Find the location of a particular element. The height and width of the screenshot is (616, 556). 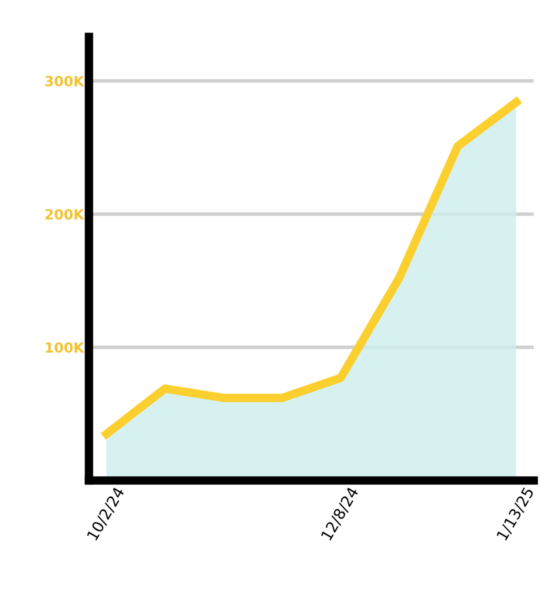

y-tick-label: 100K is located at coordinates (65, 347).